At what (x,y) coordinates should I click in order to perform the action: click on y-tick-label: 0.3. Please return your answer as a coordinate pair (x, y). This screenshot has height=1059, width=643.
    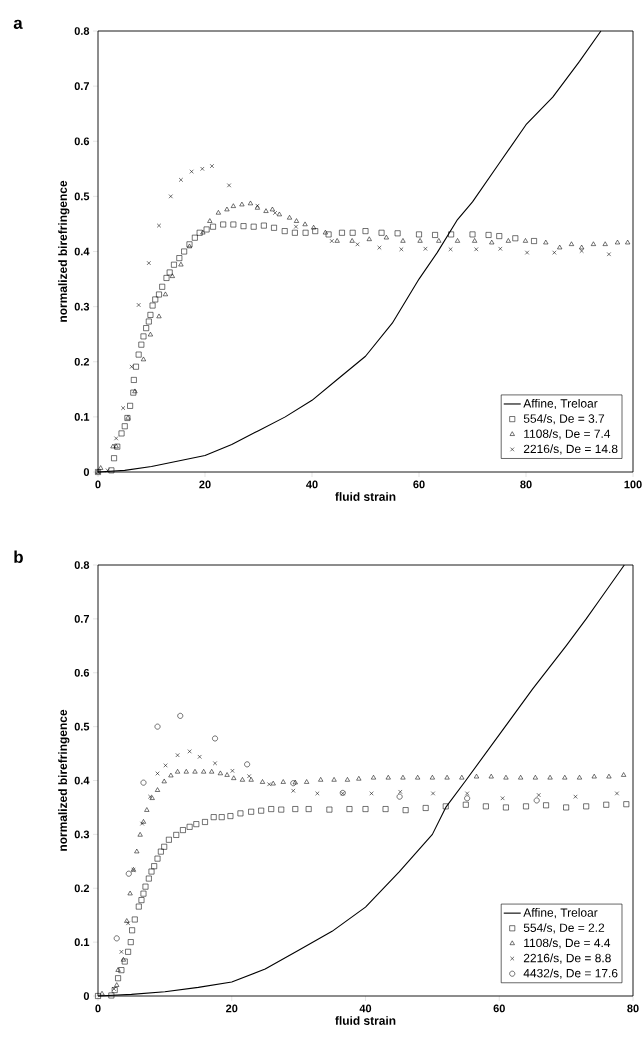
    Looking at the image, I should click on (82, 834).